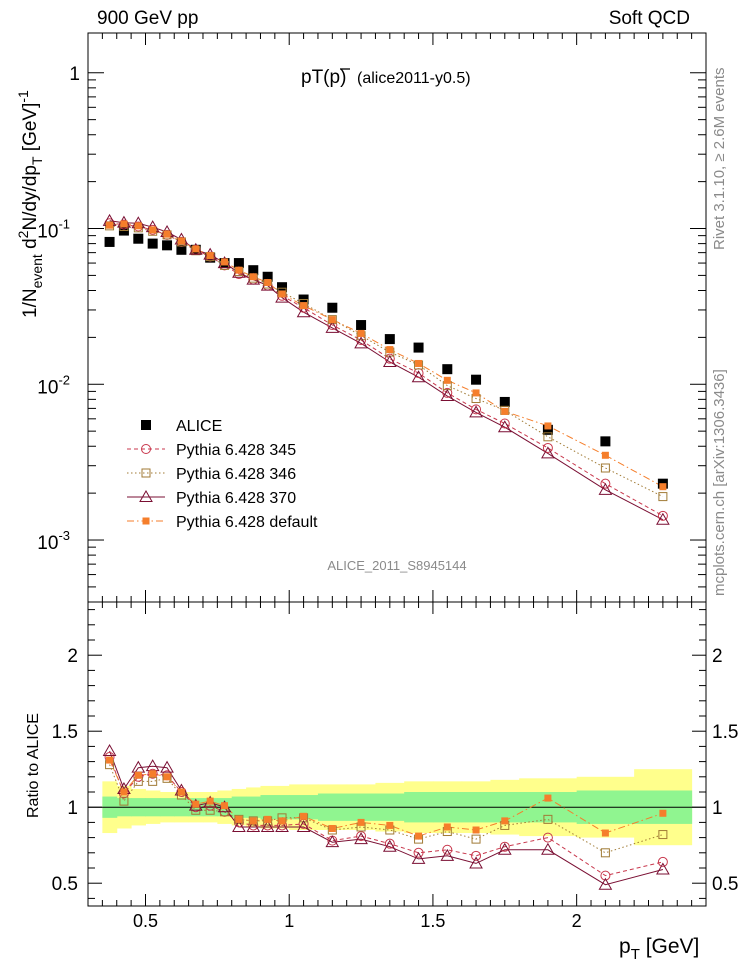  I want to click on ratio-y-tick-label-right: 0.5, so click(725, 884).